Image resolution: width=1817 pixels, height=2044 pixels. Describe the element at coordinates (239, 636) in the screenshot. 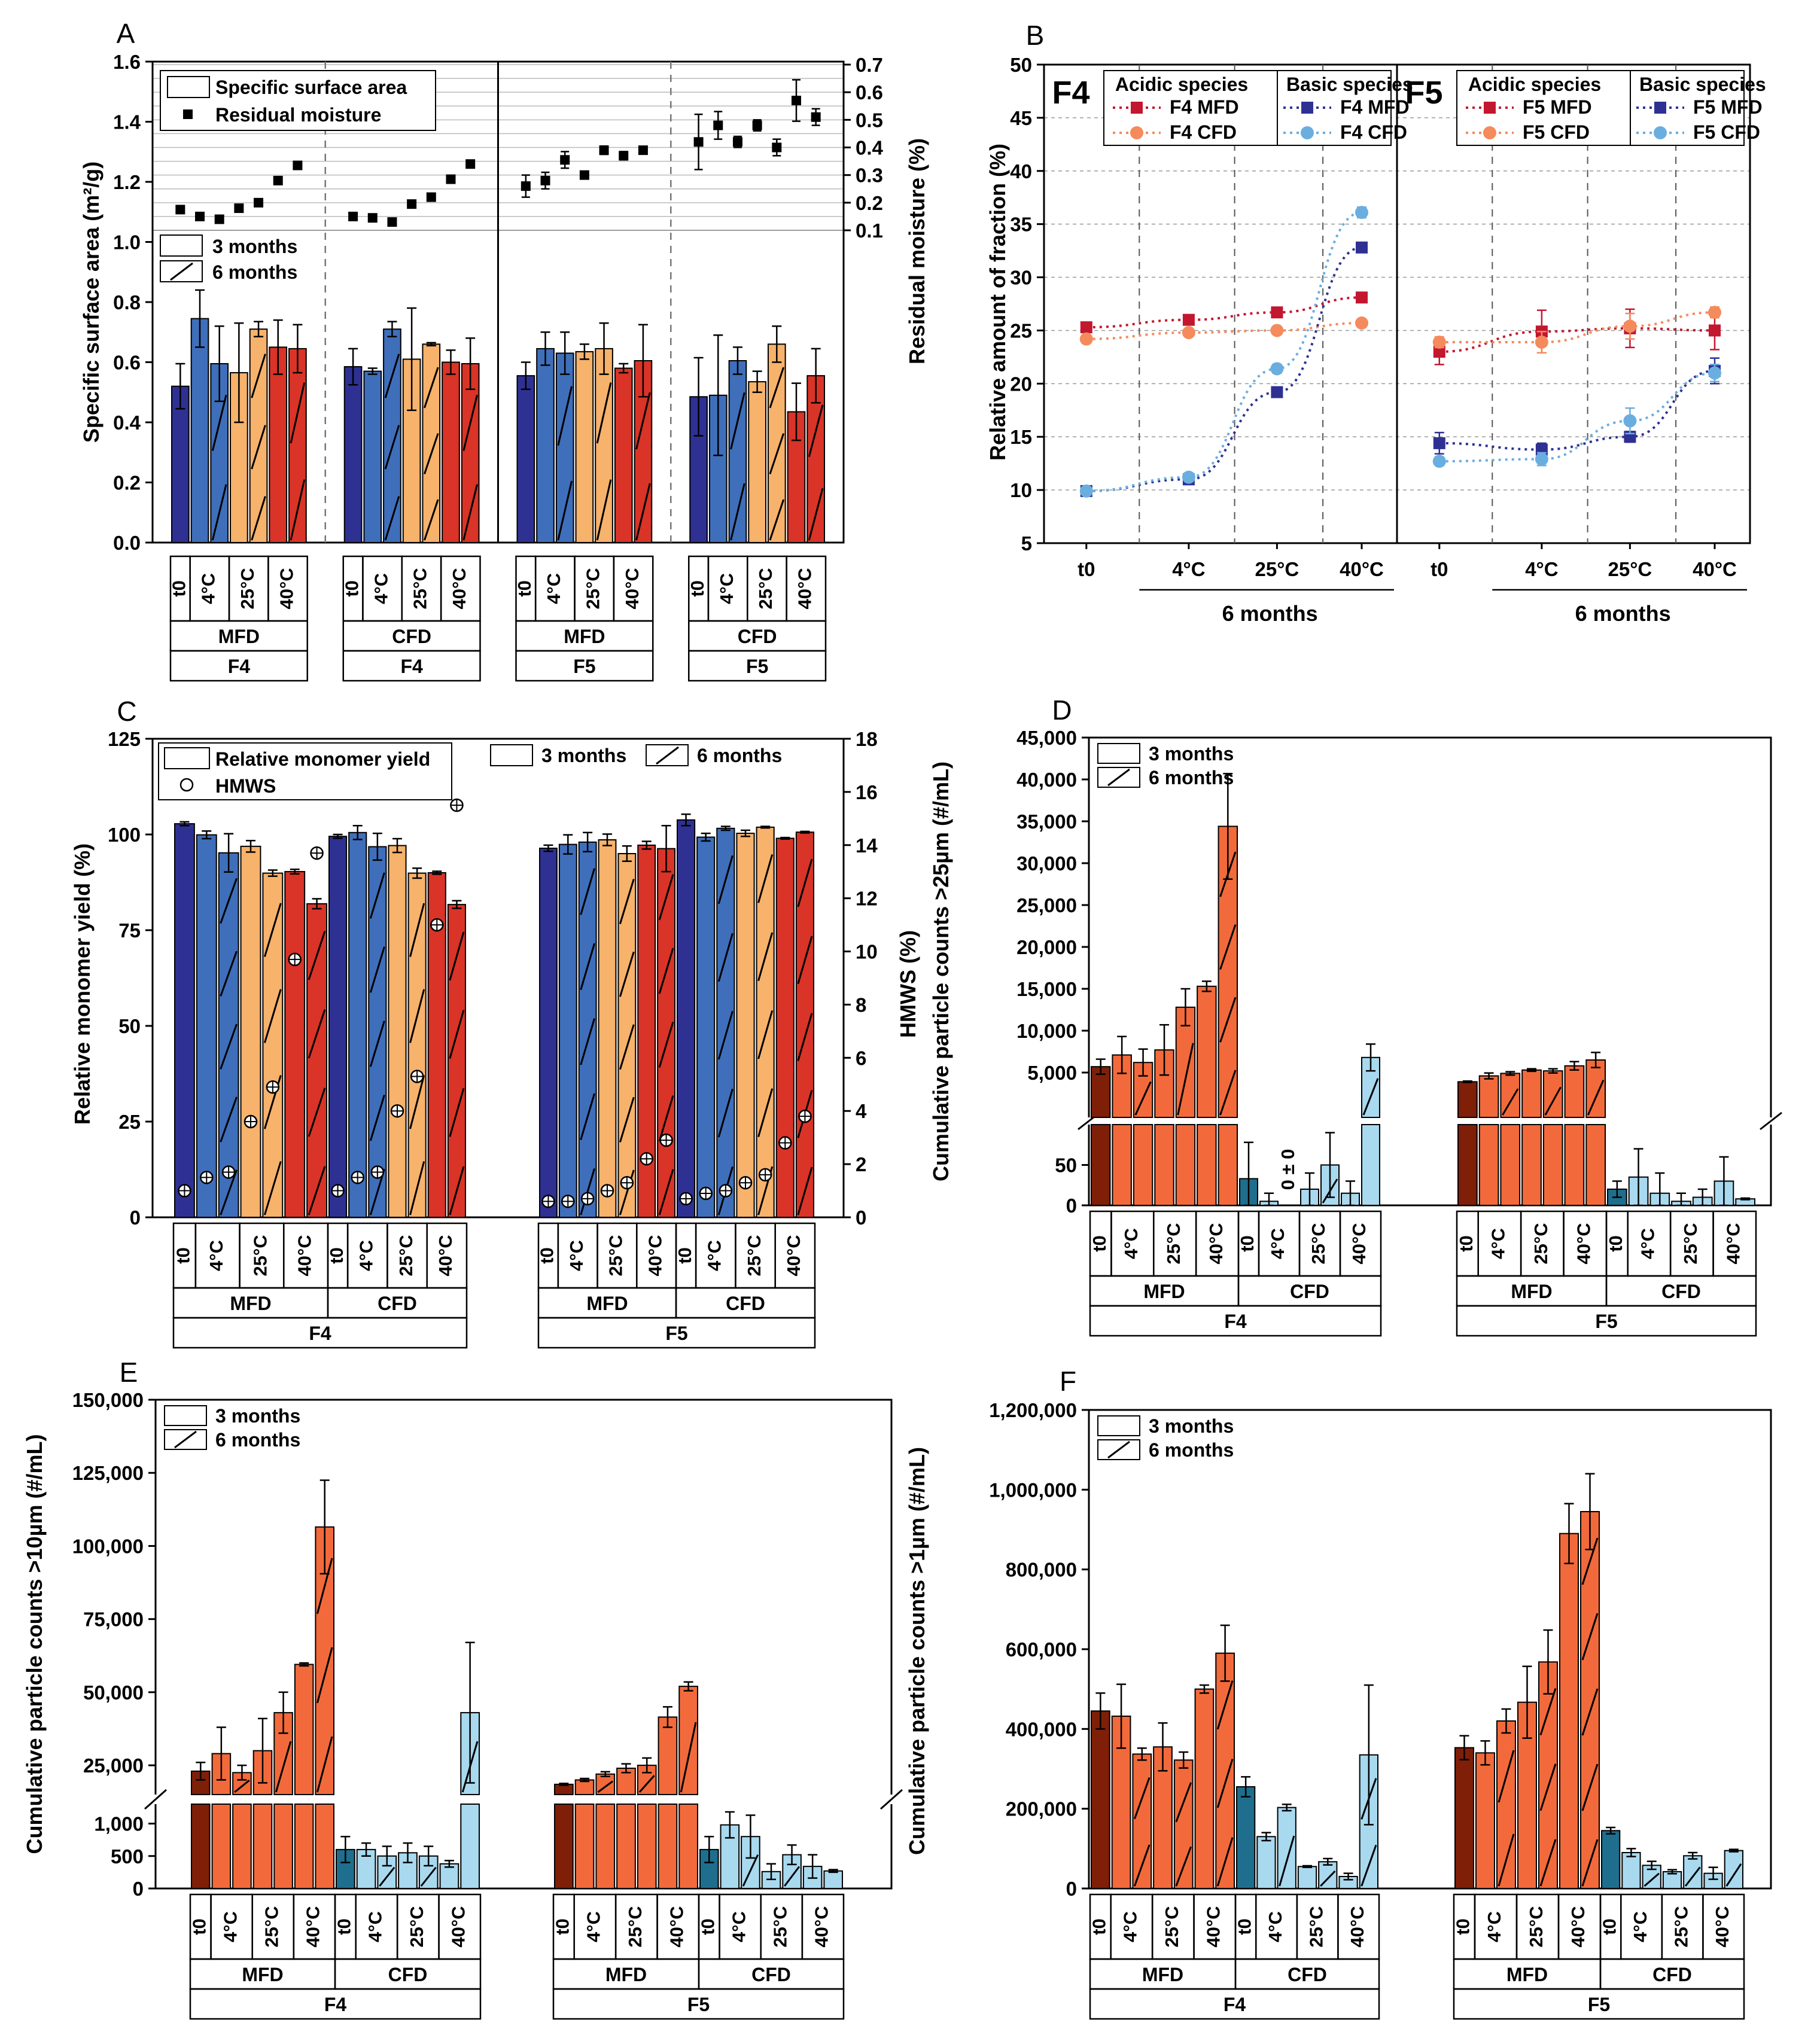

I see `group-label-method: MFD` at that location.